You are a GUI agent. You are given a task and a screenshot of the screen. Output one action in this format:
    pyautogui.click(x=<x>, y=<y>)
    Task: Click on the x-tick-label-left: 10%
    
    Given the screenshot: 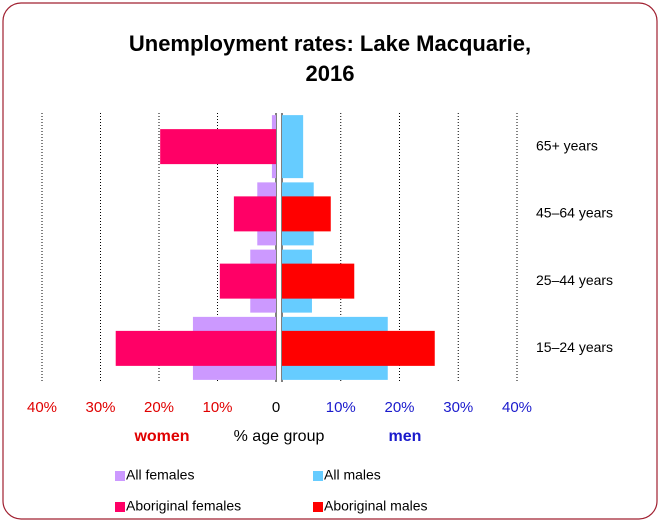 What is the action you would take?
    pyautogui.click(x=217, y=407)
    